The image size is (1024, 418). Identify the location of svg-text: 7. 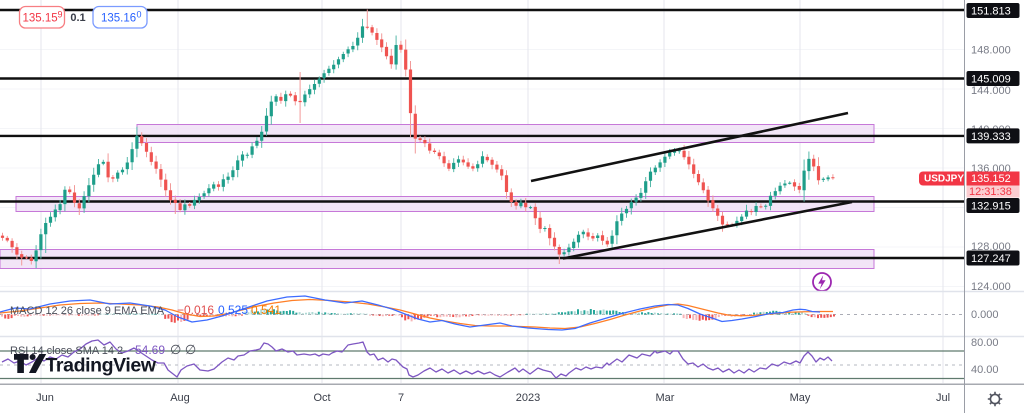
(401, 398).